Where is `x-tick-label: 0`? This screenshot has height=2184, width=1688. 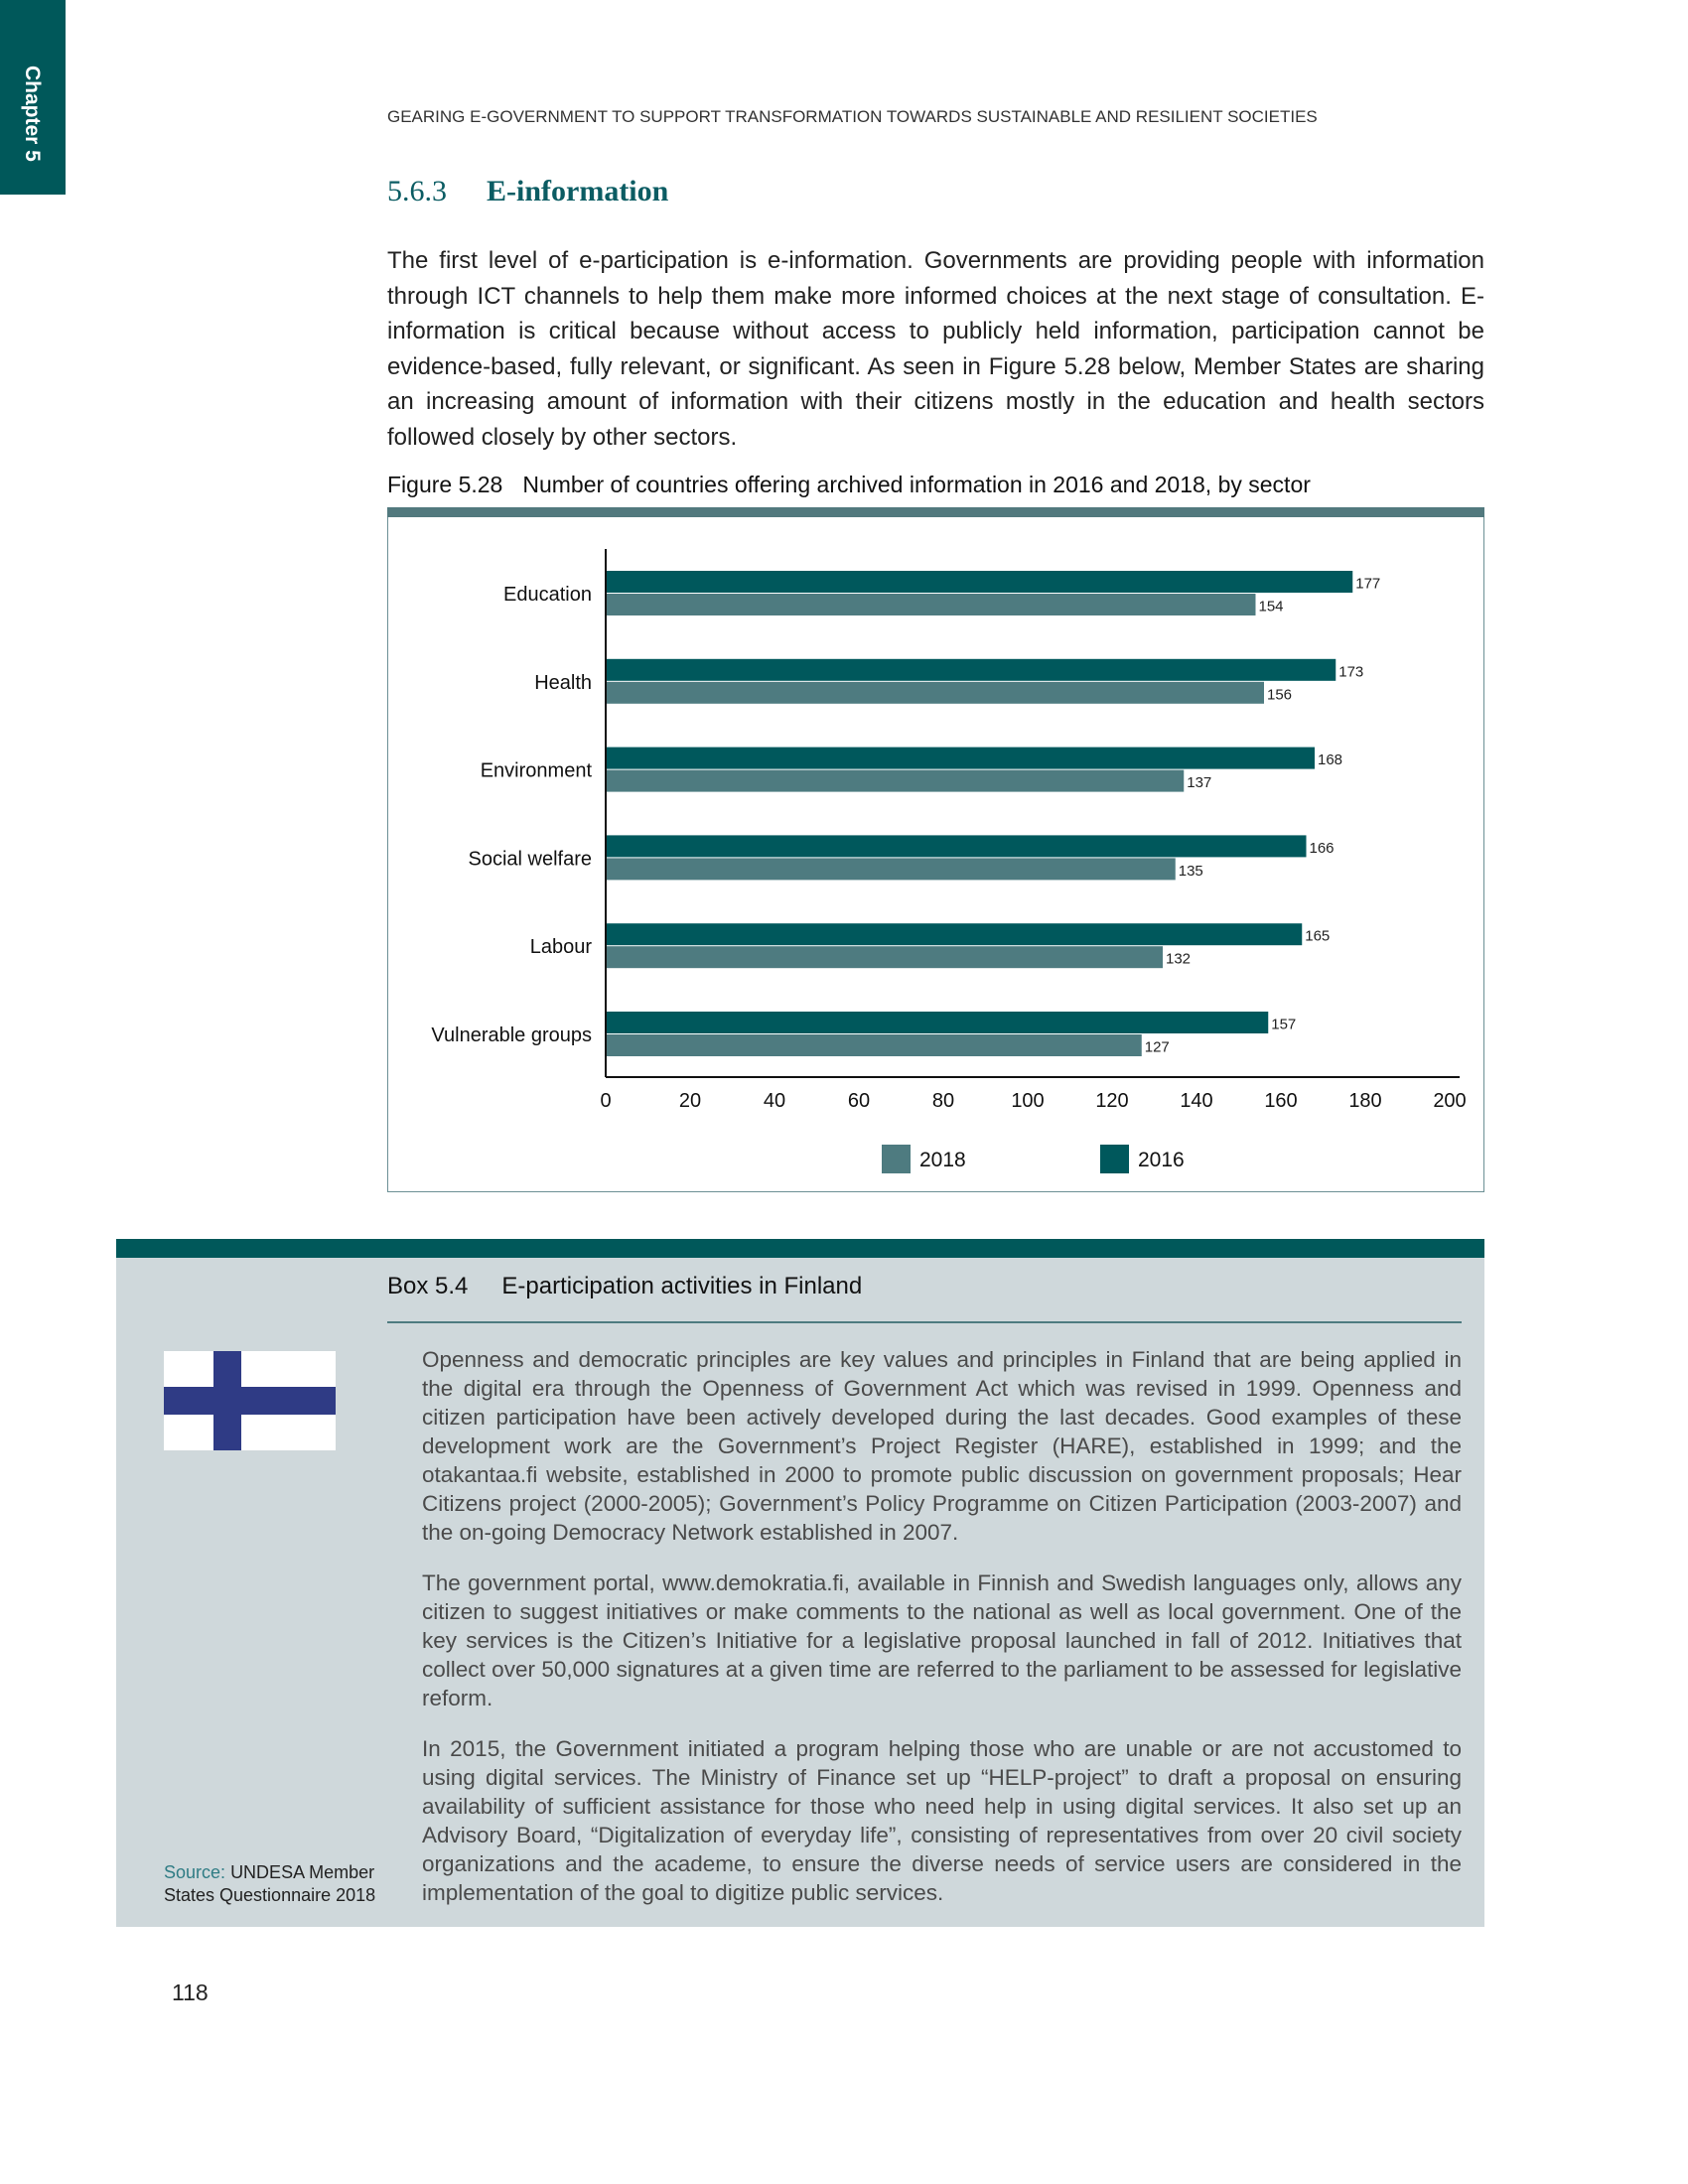 x-tick-label: 0 is located at coordinates (605, 1101).